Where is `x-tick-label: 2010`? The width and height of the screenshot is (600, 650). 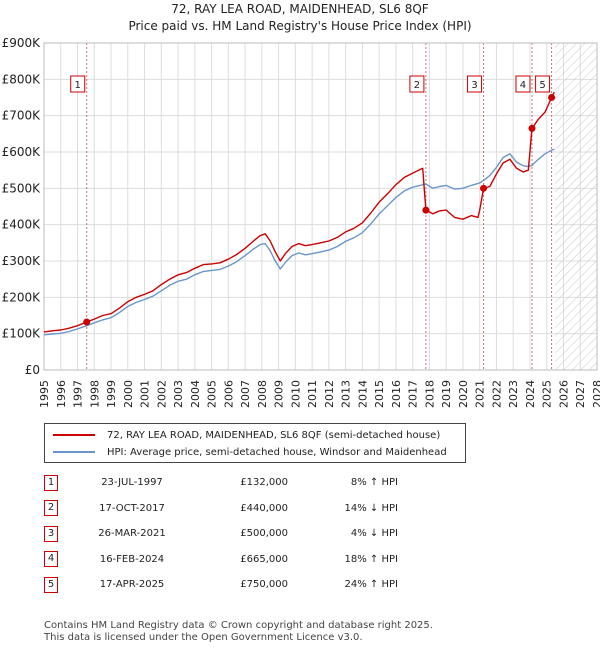
x-tick-label: 2010 is located at coordinates (295, 394).